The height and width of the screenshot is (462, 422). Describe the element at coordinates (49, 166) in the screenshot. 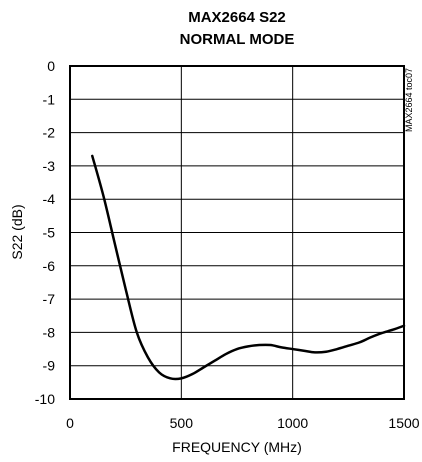

I see `y-tick-label: -3` at that location.